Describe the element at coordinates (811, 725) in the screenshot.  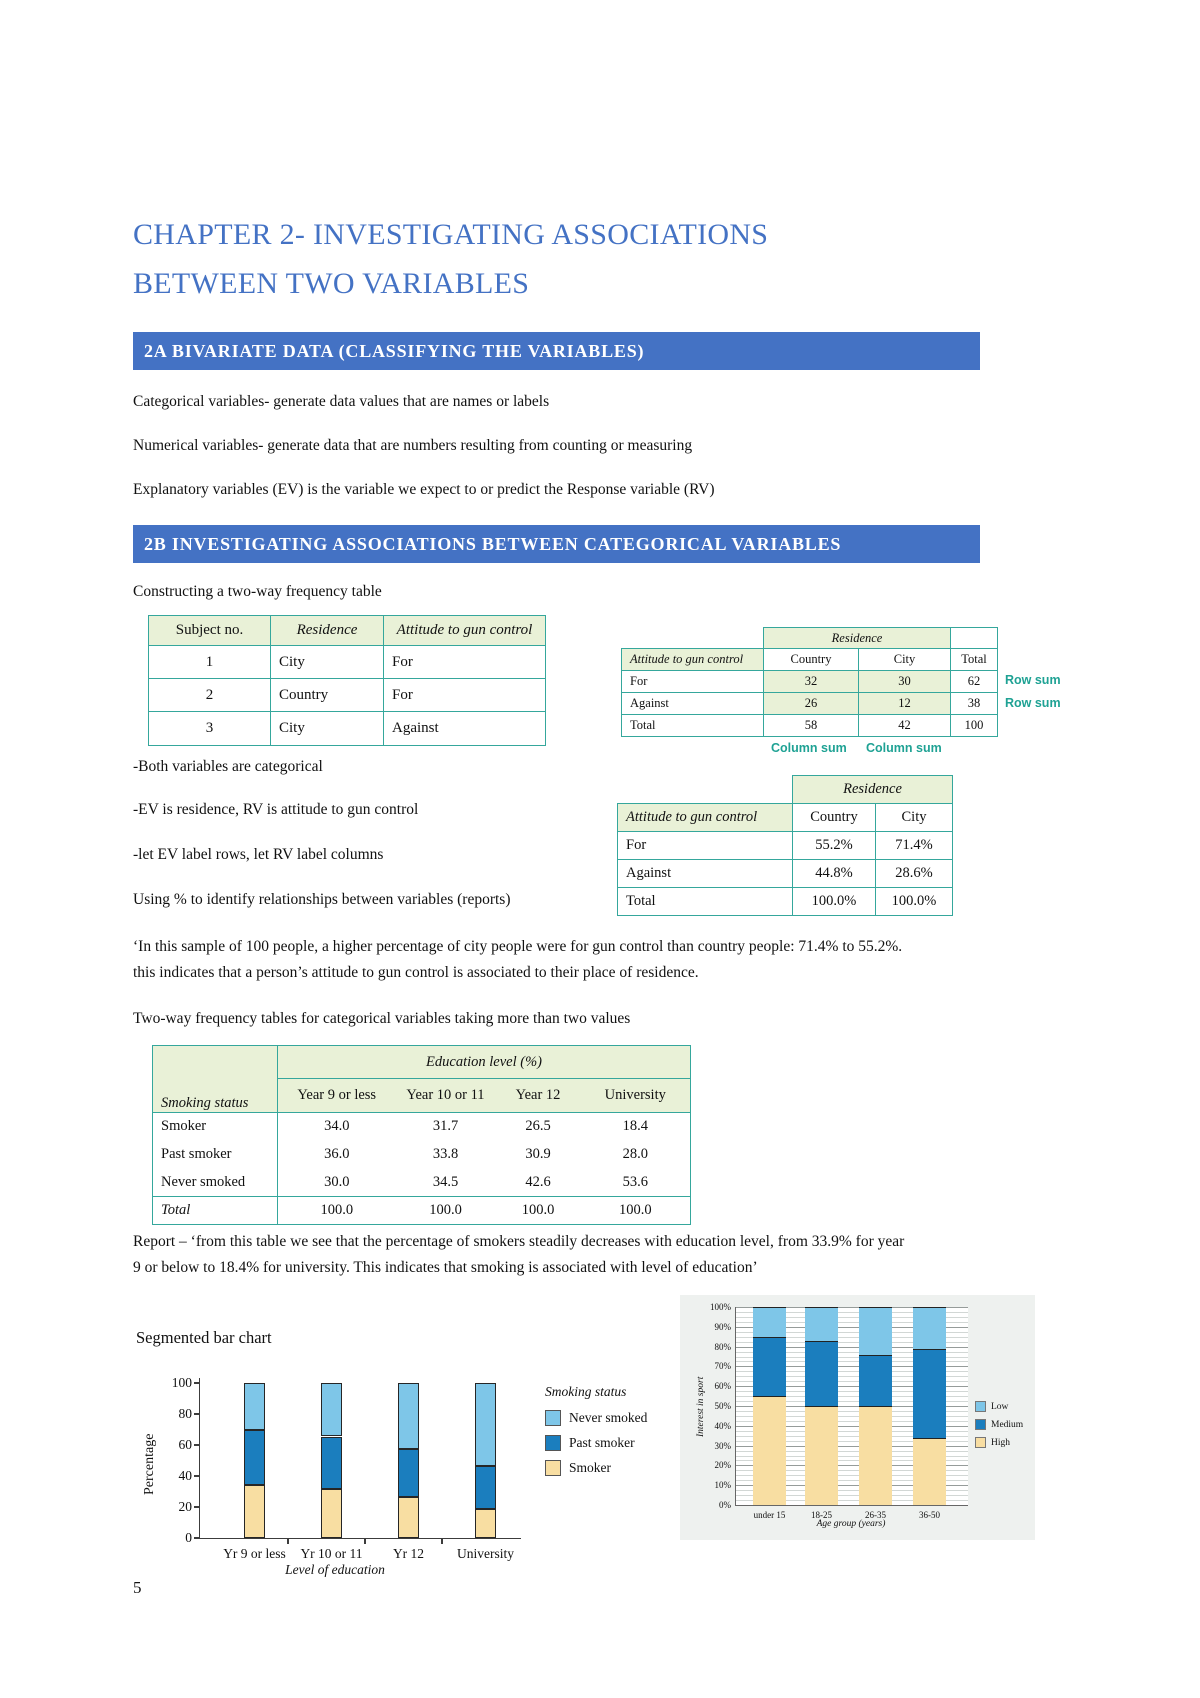
I see `table-cell: 58` at that location.